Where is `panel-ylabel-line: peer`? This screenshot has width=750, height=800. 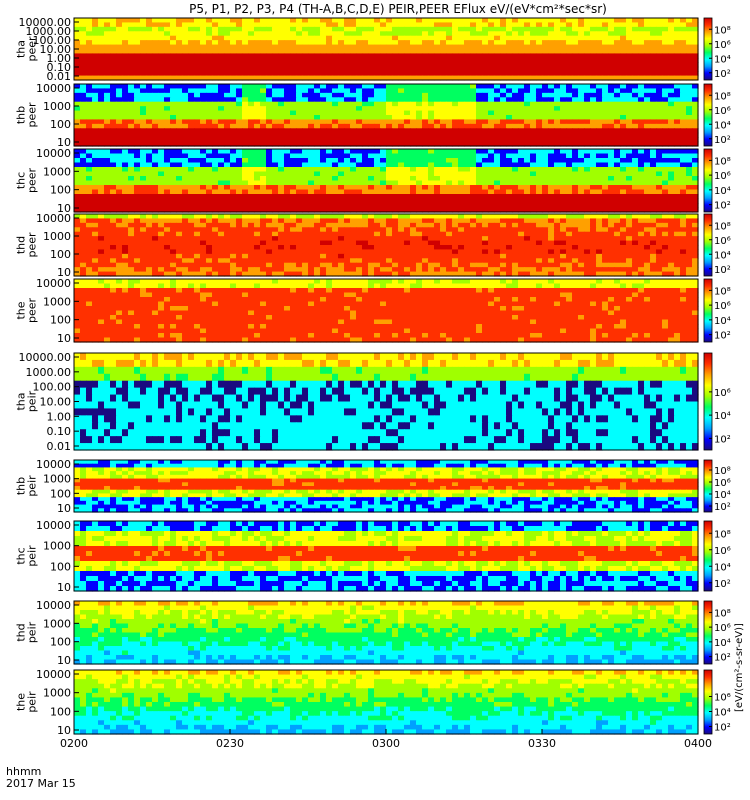
panel-ylabel-line: peer is located at coordinates (32, 181).